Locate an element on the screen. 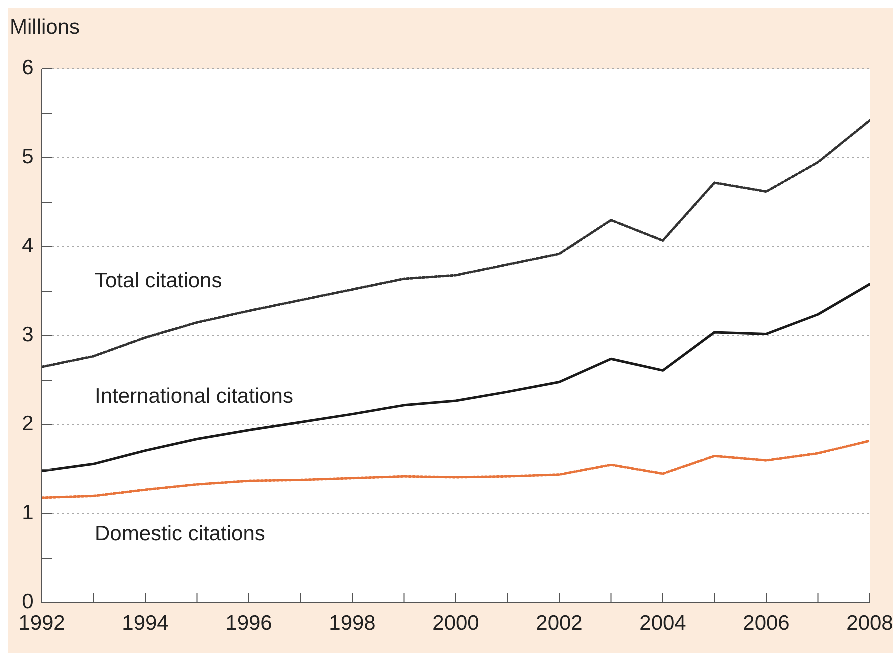 The width and height of the screenshot is (893, 653). series-label: Domestic citations is located at coordinates (180, 534).